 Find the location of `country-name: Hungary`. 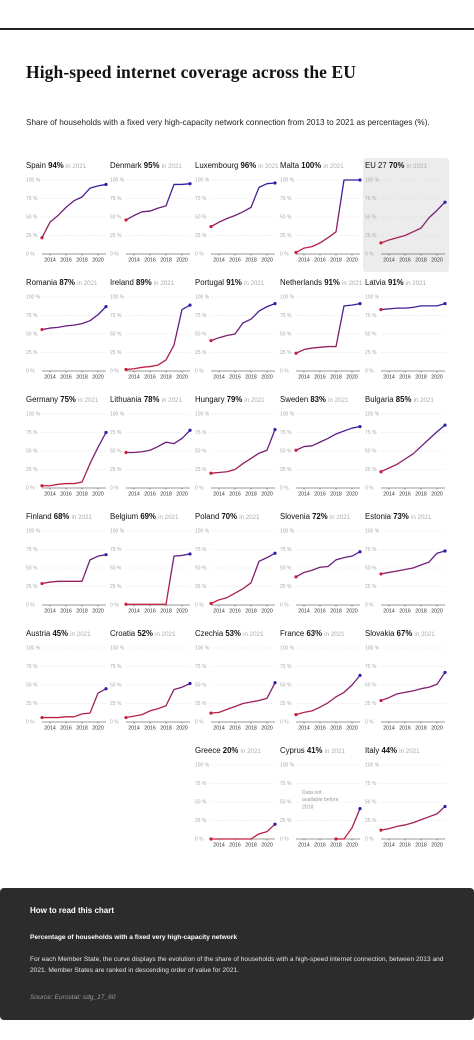

country-name: Hungary is located at coordinates (211, 399).